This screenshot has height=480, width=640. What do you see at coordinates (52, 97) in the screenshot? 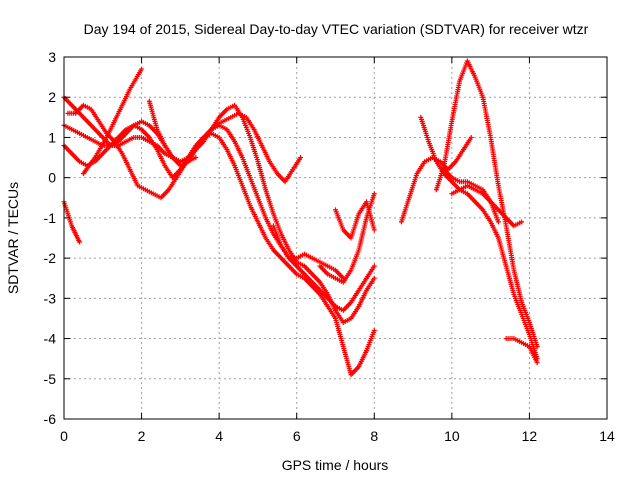
I see `y-tick-label: 2` at bounding box center [52, 97].